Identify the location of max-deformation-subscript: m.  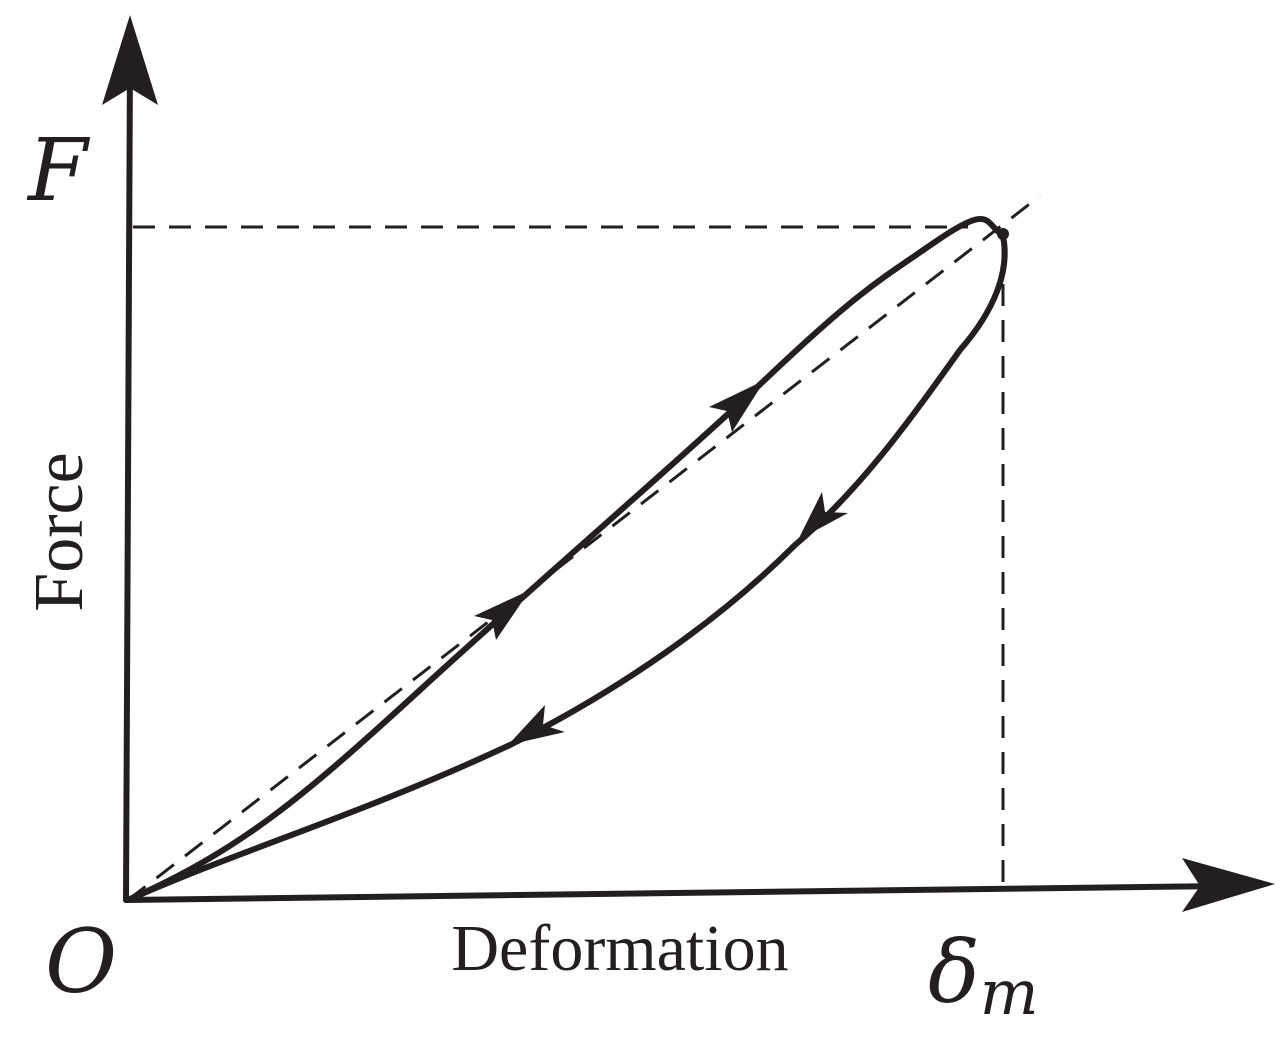
(1009, 992).